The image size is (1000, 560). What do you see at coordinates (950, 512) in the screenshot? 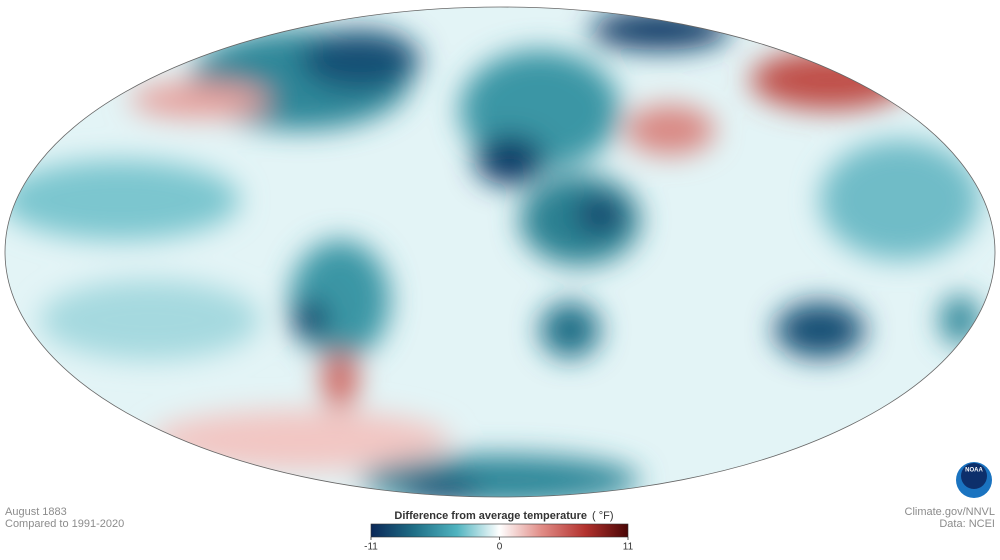
I see `credit: Climate.gov/NNVL` at bounding box center [950, 512].